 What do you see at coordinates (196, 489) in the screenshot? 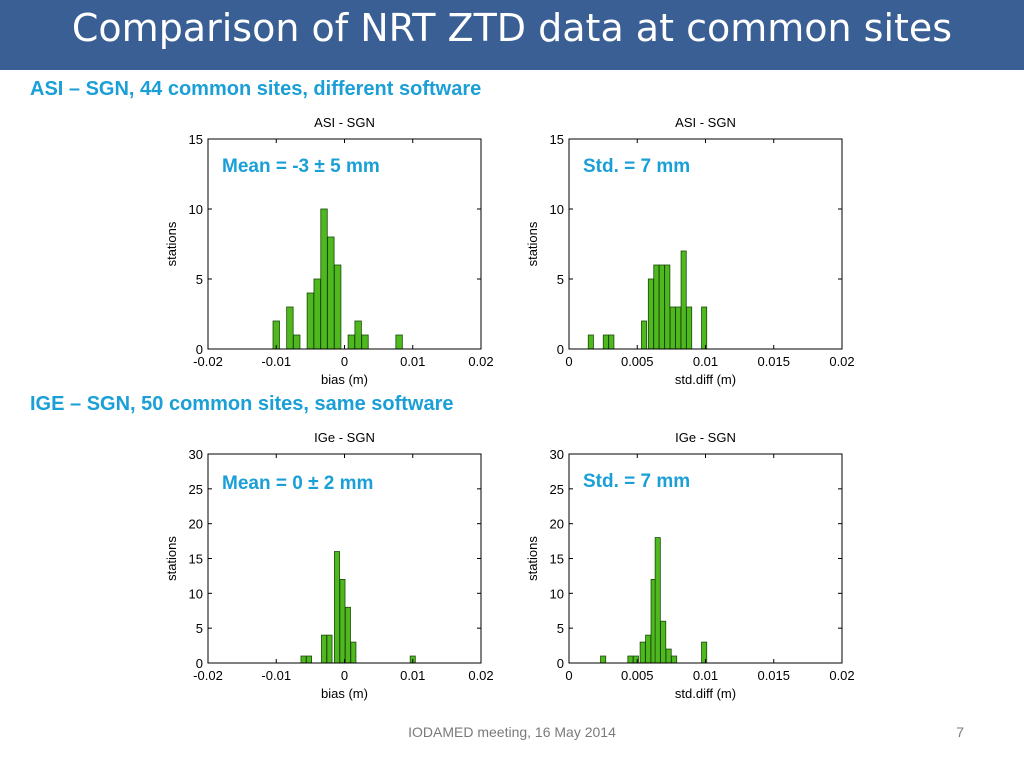
I see `y-tick-label: 25` at bounding box center [196, 489].